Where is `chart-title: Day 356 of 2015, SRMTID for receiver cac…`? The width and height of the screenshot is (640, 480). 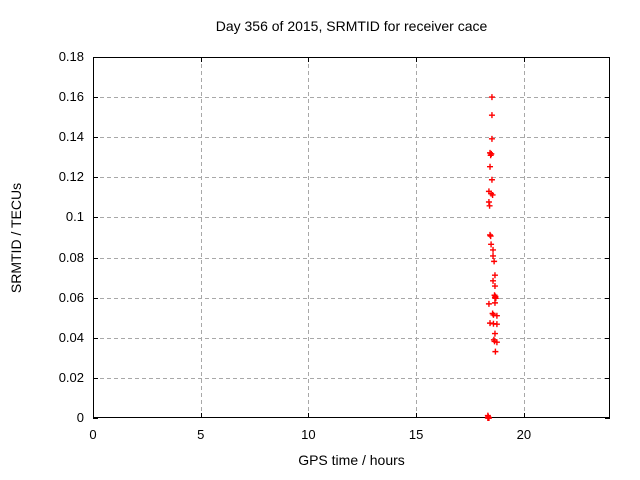
chart-title: Day 356 of 2015, SRMTID for receiver cac… is located at coordinates (351, 26).